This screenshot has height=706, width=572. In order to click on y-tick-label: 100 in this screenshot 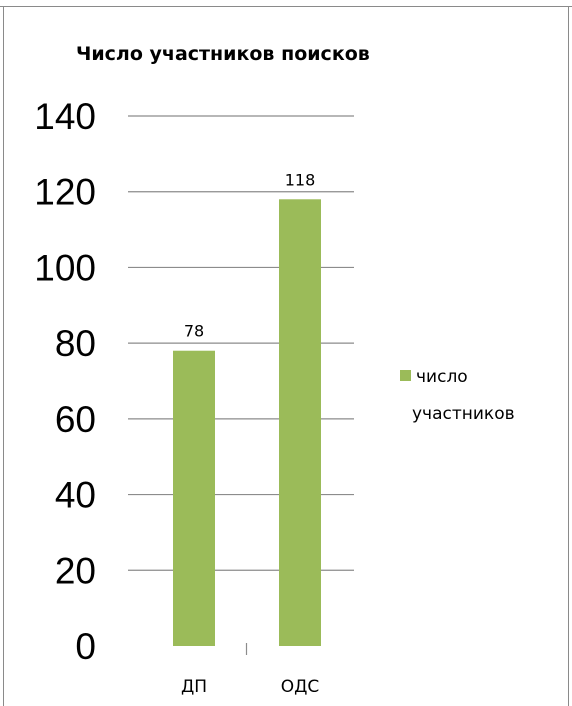, I will do `click(65, 267)`.